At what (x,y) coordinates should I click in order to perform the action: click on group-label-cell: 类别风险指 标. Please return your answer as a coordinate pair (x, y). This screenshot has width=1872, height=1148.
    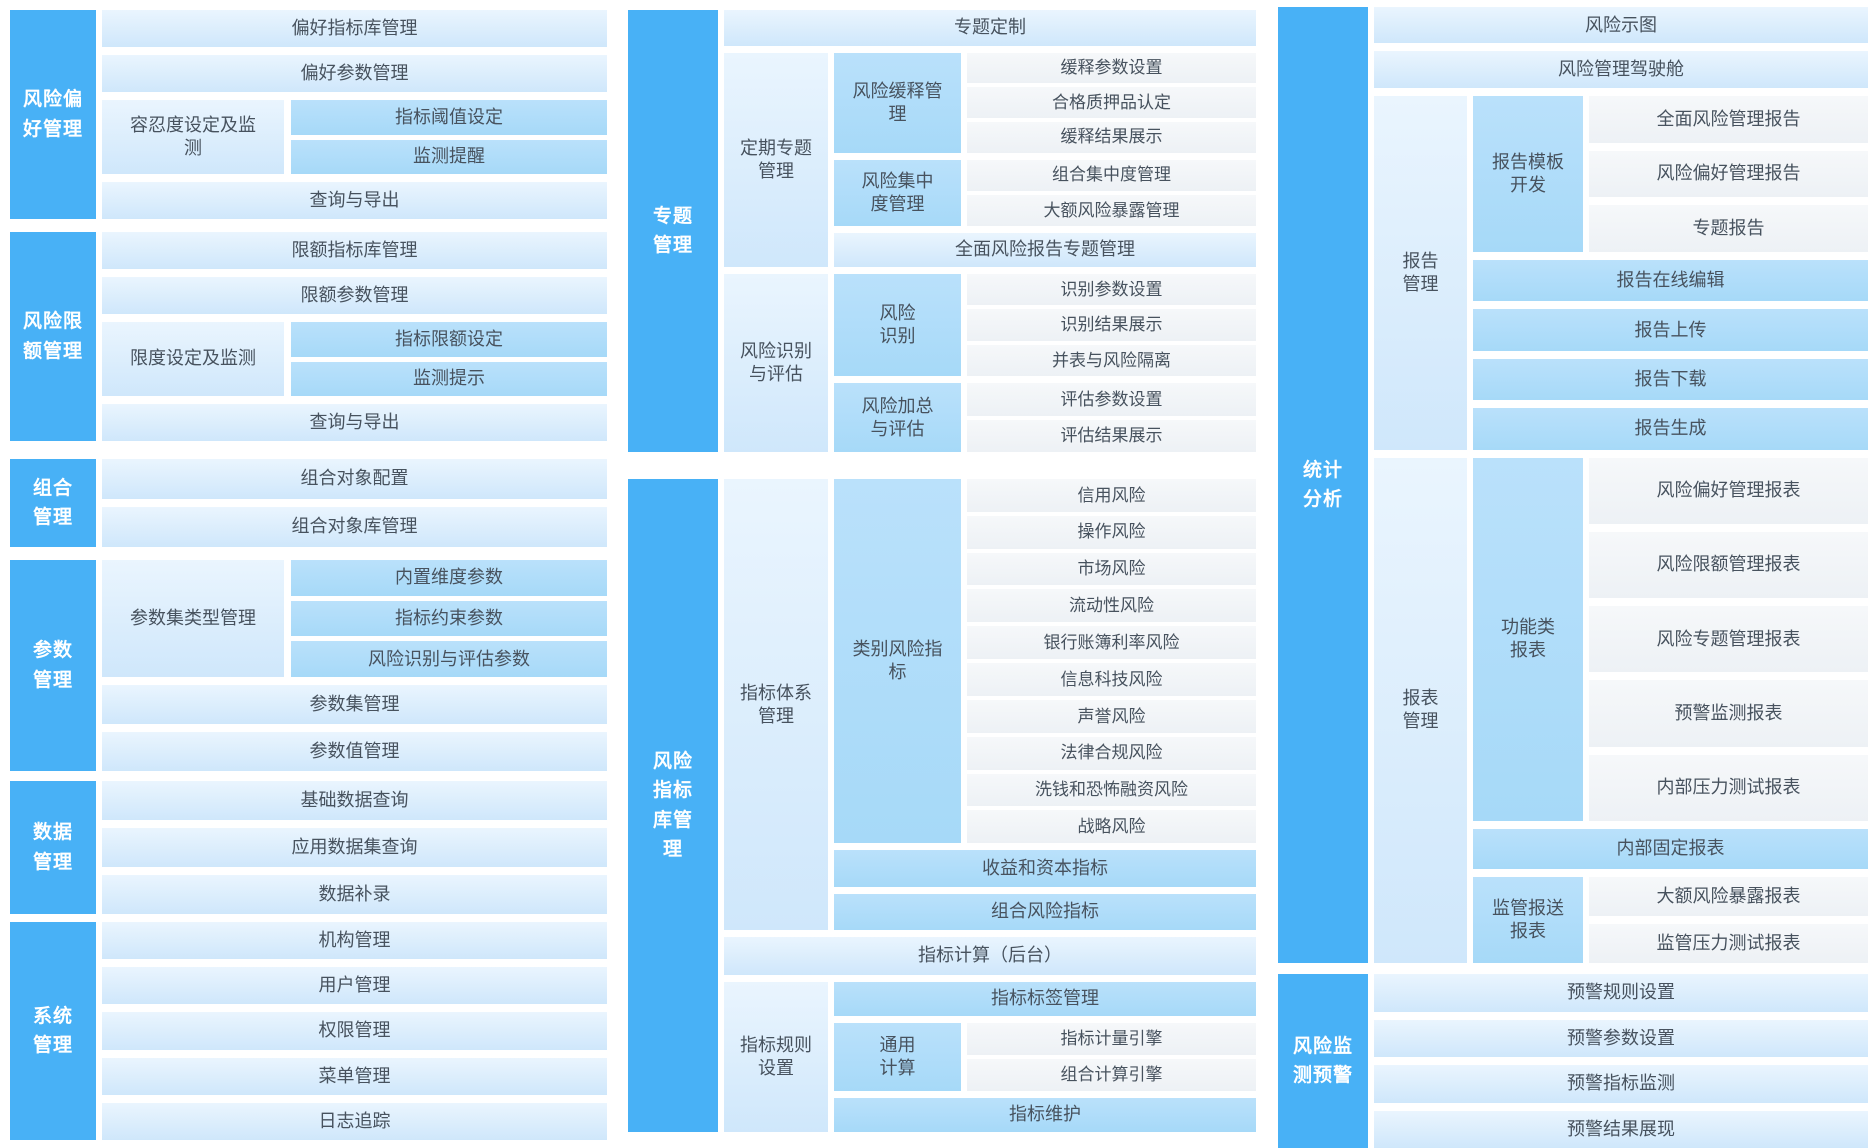
    Looking at the image, I should click on (897, 661).